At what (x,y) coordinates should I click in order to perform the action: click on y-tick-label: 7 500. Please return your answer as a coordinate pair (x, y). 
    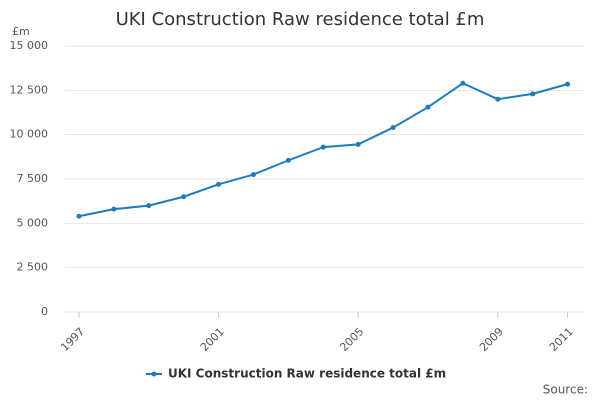
    Looking at the image, I should click on (33, 178).